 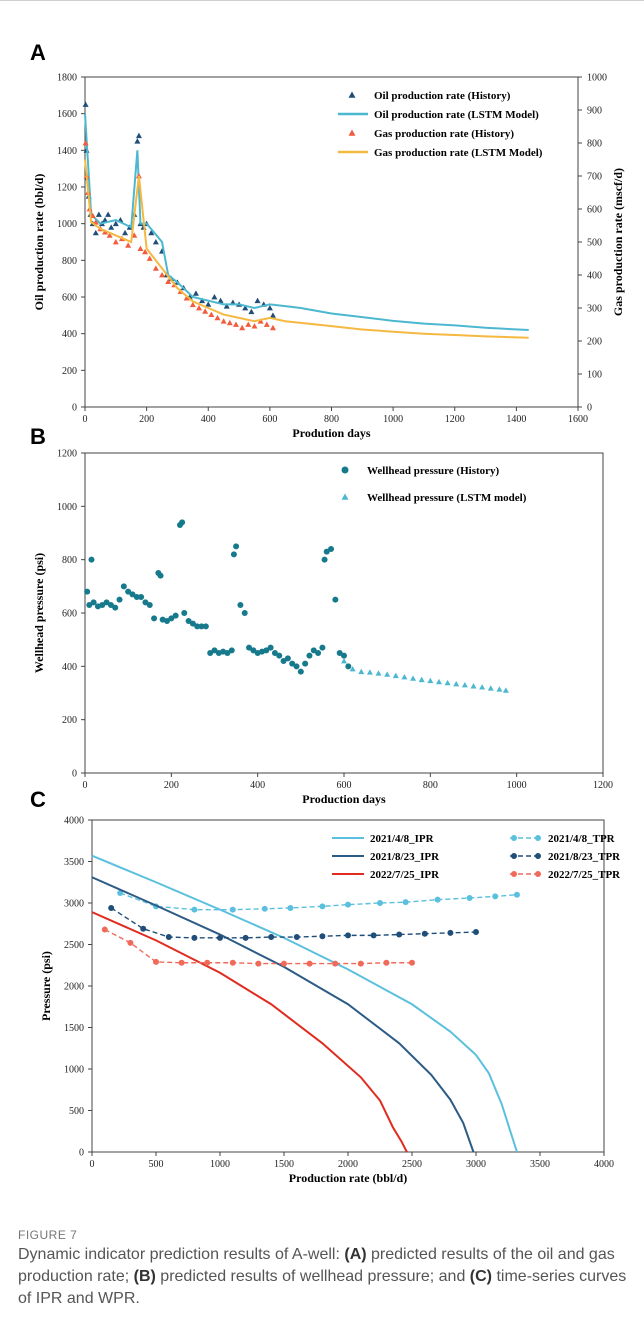 I want to click on chart-a-y2-tick-label: 600, so click(x=594, y=210).